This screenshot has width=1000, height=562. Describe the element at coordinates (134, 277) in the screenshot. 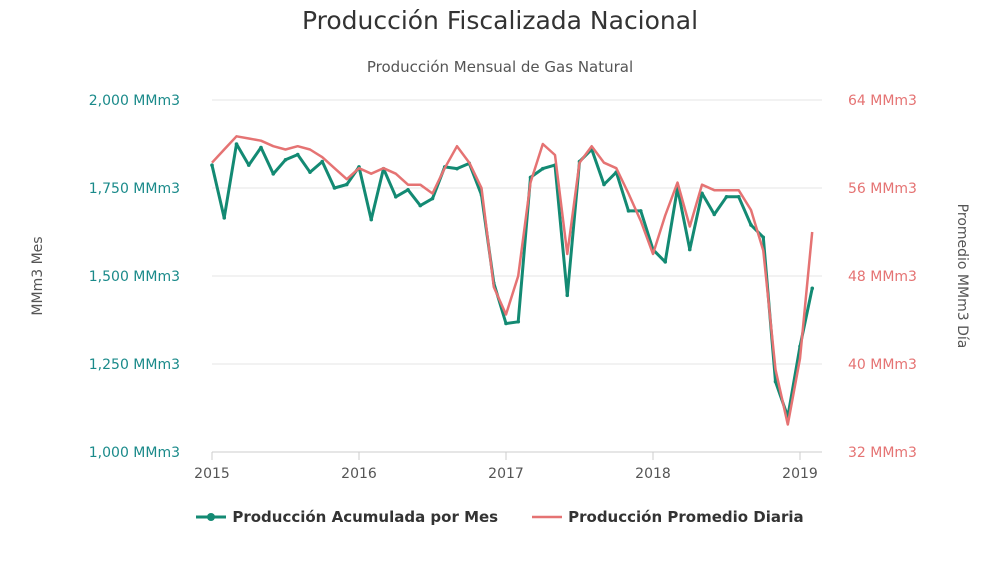

I see `y-left-tick-label: 1,500 MMm3` at that location.